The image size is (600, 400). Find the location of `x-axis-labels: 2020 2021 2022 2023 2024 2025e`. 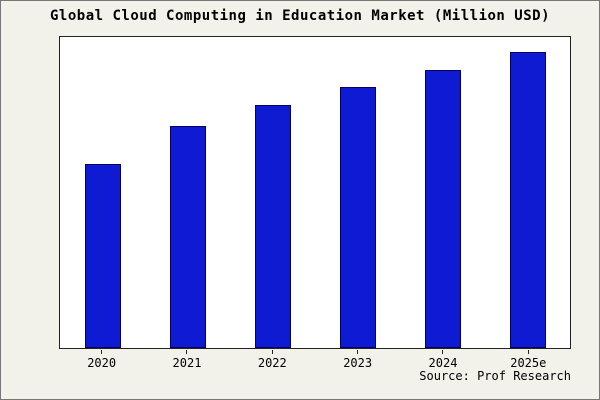

x-axis-labels: 2020 2021 2022 2023 2024 2025e is located at coordinates (315, 360).